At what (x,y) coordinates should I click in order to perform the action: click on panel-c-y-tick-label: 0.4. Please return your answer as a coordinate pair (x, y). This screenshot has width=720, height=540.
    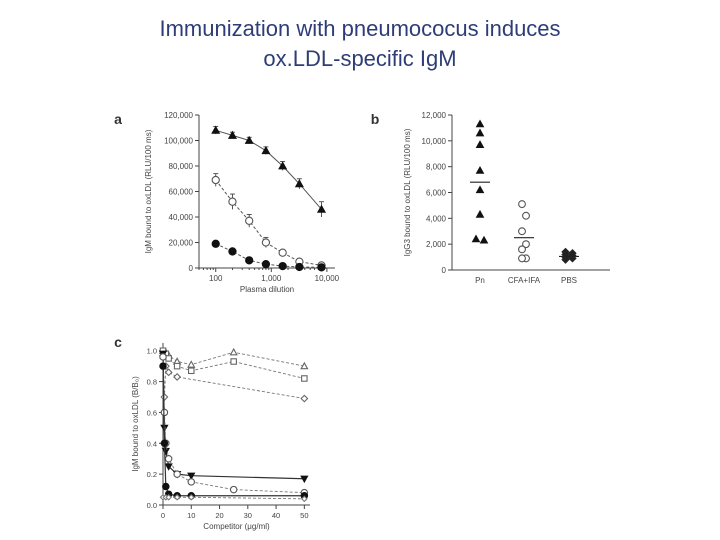
    Looking at the image, I should click on (152, 443).